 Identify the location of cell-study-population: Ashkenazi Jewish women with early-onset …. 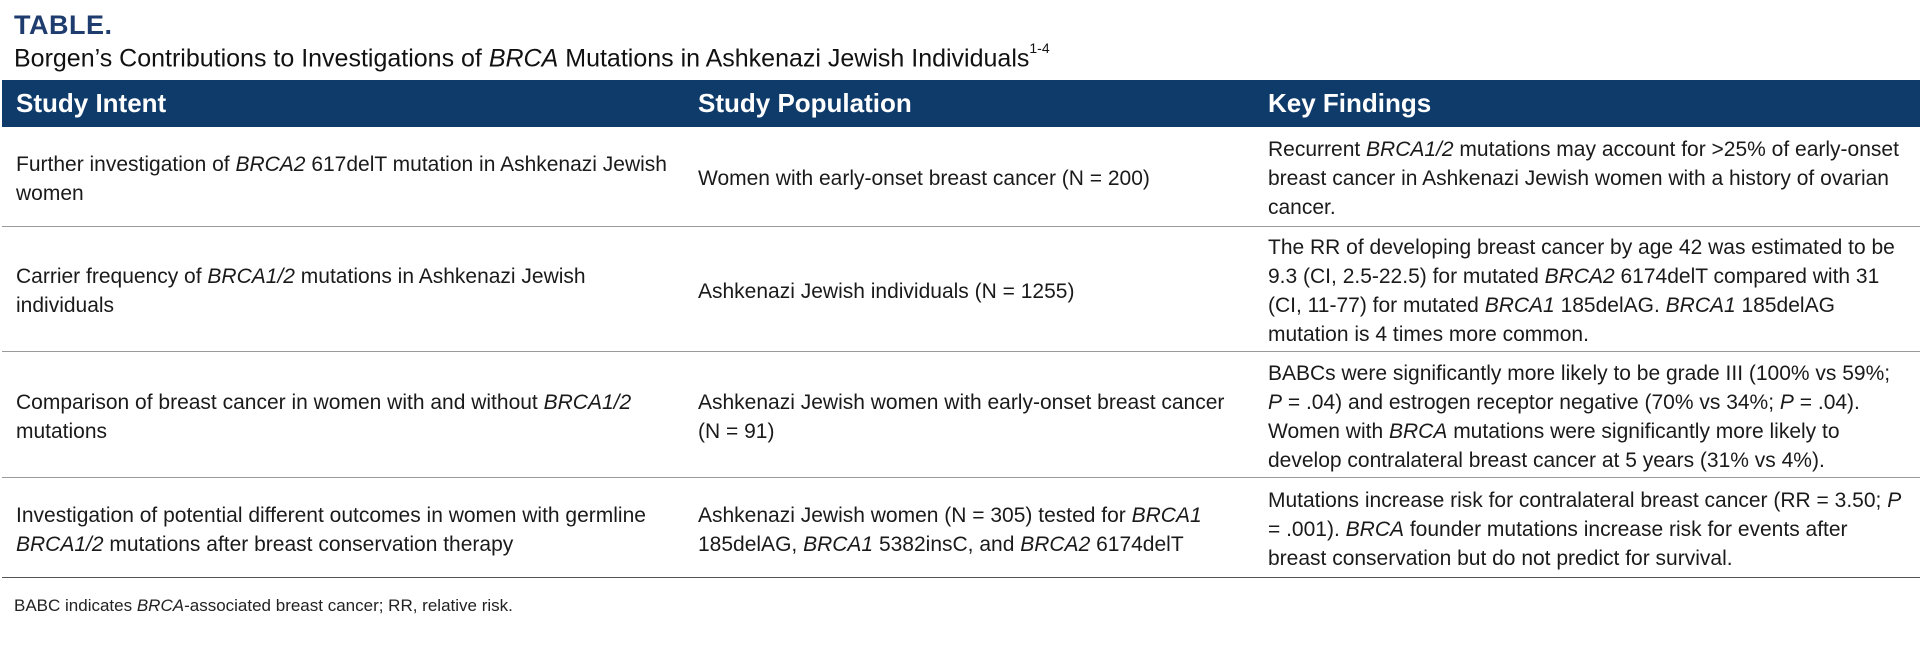
(969, 414).